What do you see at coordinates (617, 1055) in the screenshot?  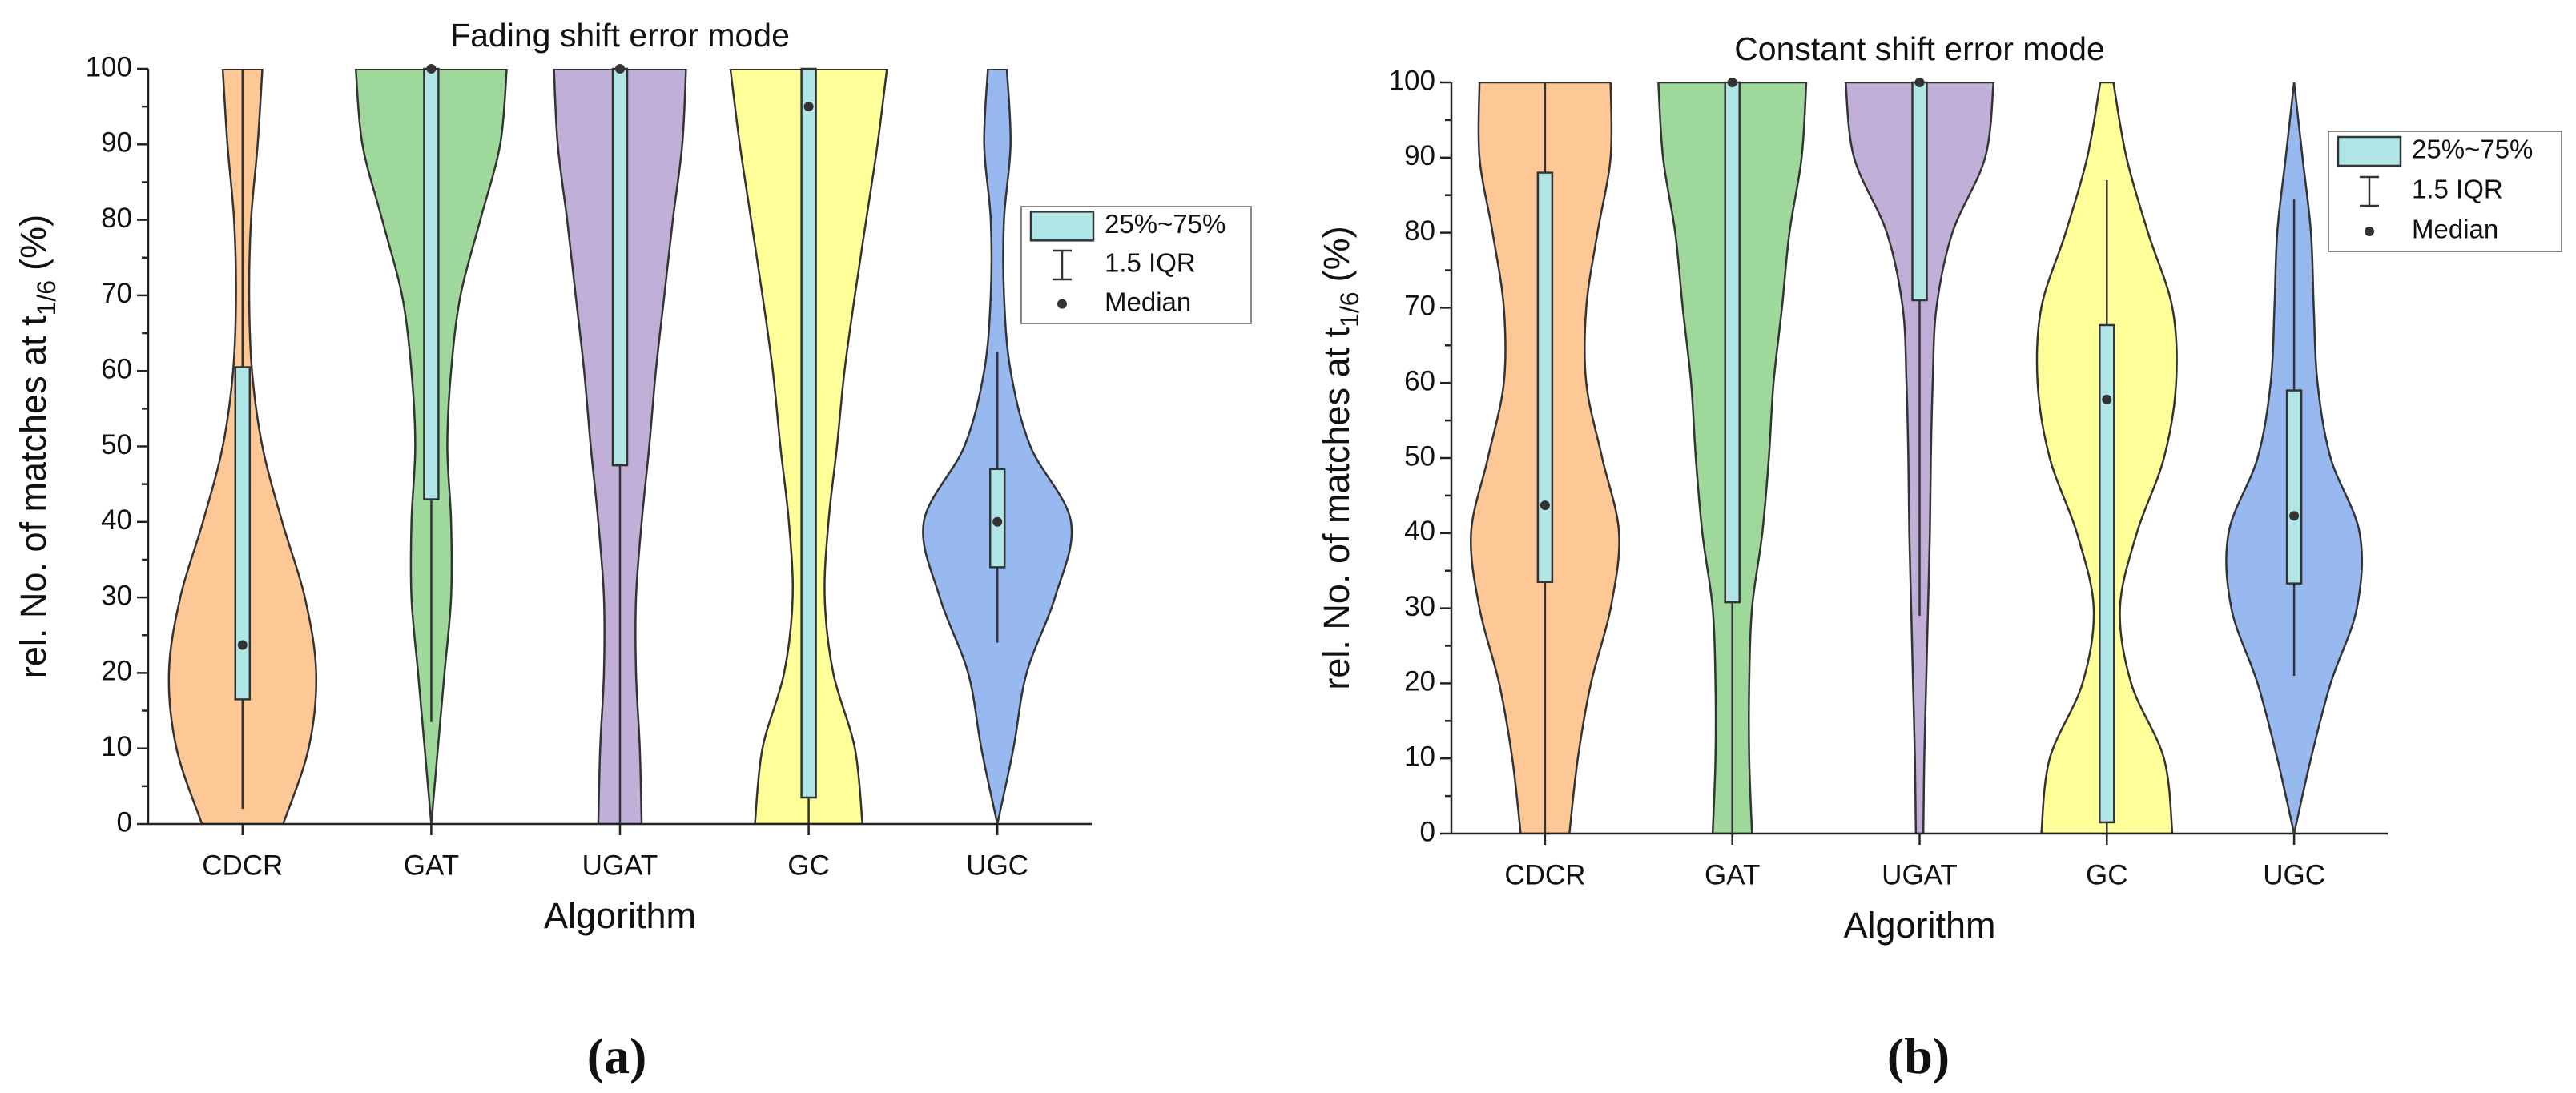 I see `panel-label: (a)` at bounding box center [617, 1055].